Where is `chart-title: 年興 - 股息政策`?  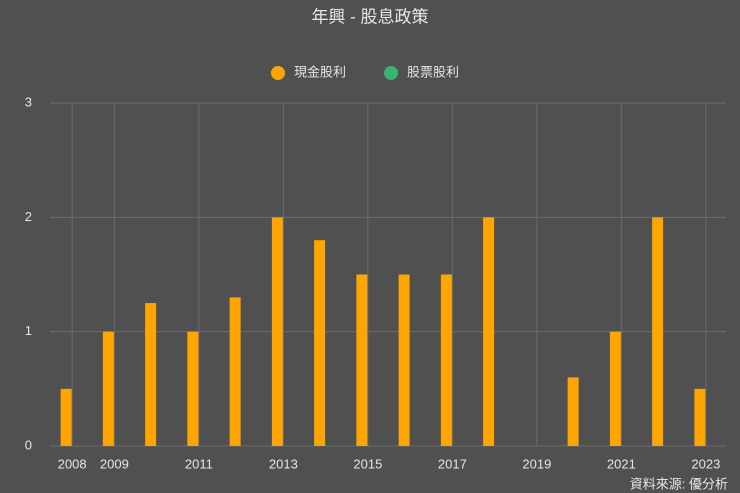 chart-title: 年興 - 股息政策 is located at coordinates (369, 16).